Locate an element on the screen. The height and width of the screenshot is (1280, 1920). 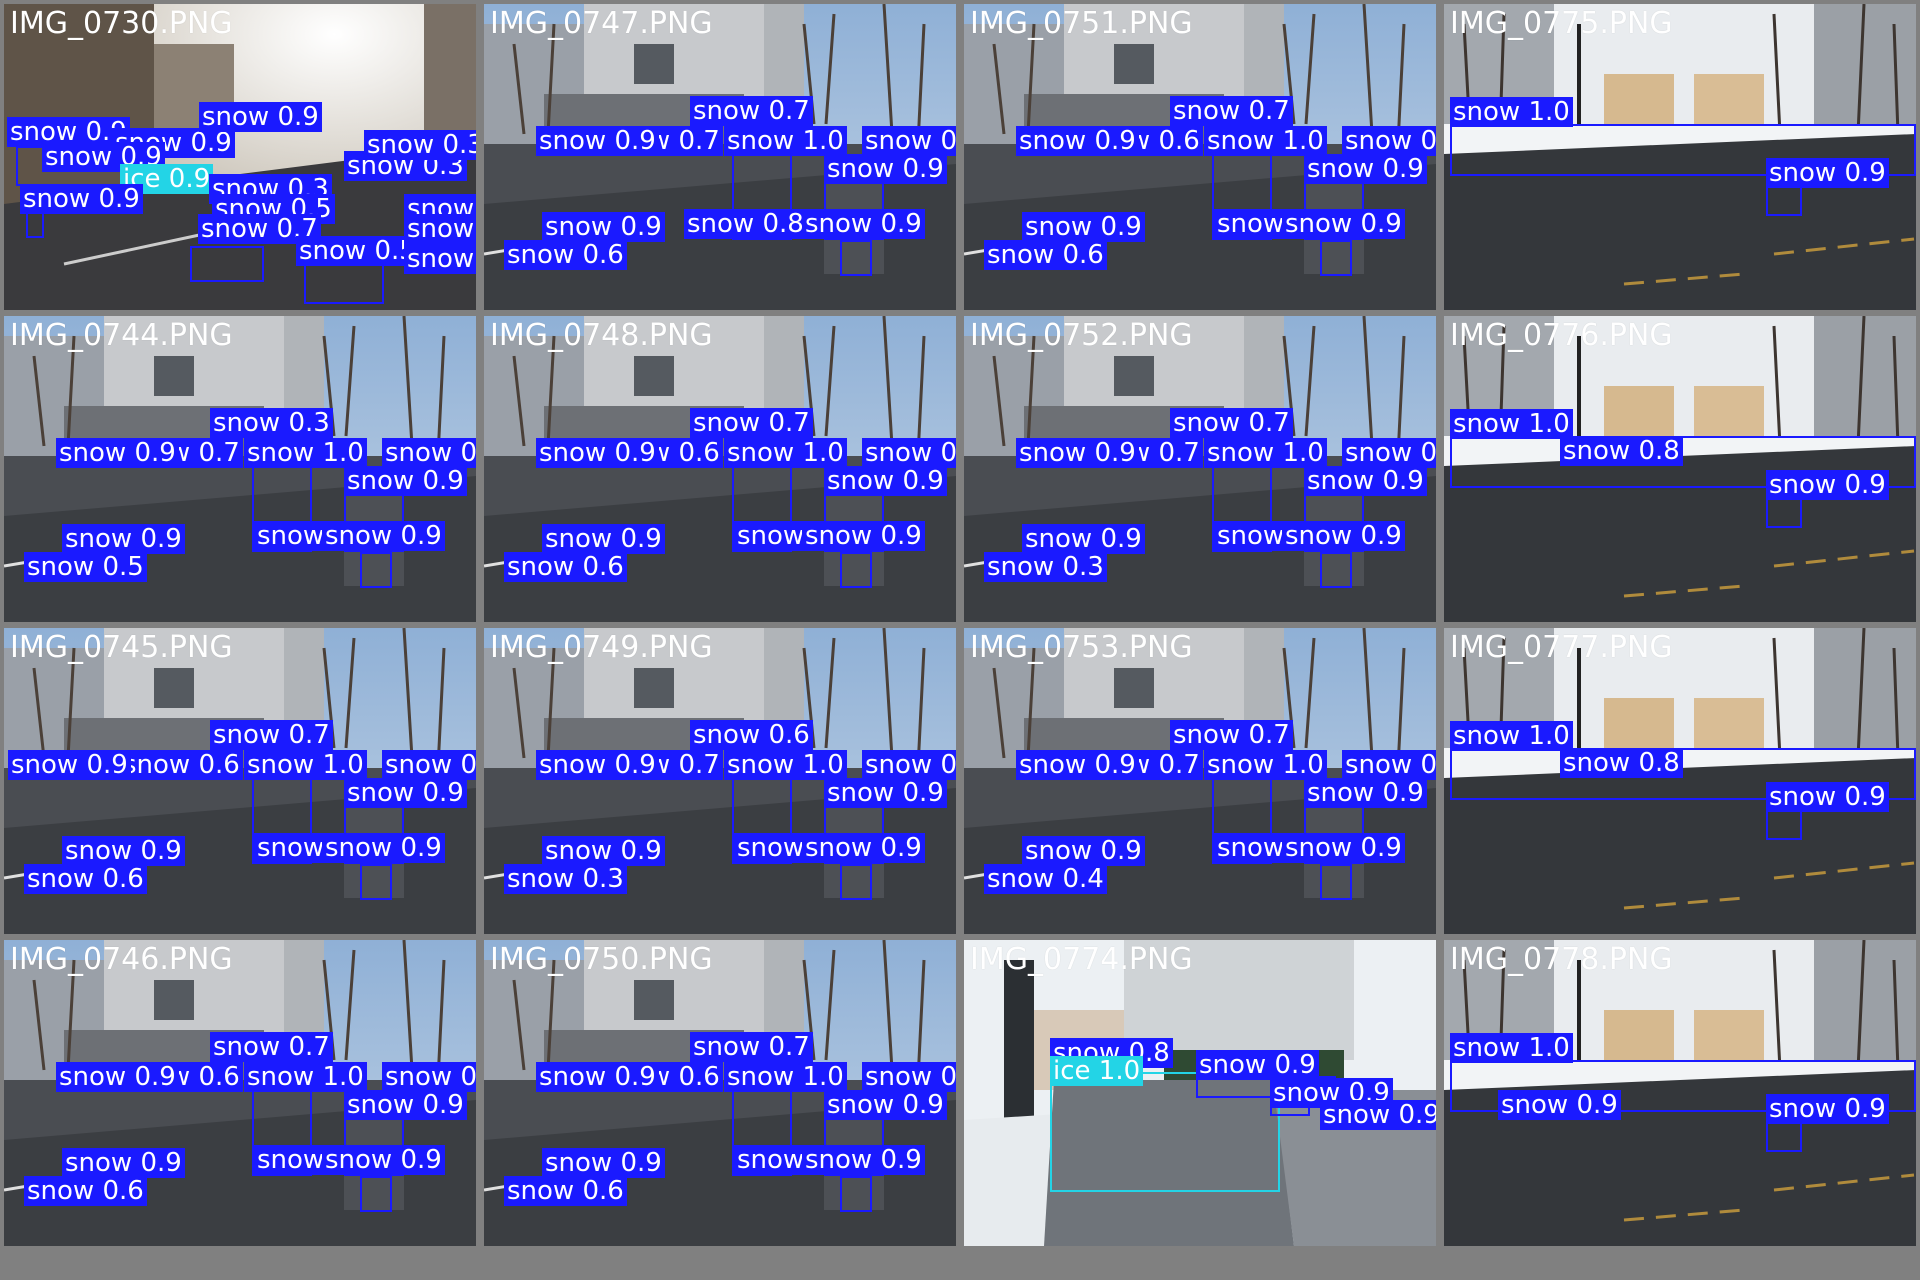
image-filename: IMG_0752.PNG is located at coordinates (1081, 335).